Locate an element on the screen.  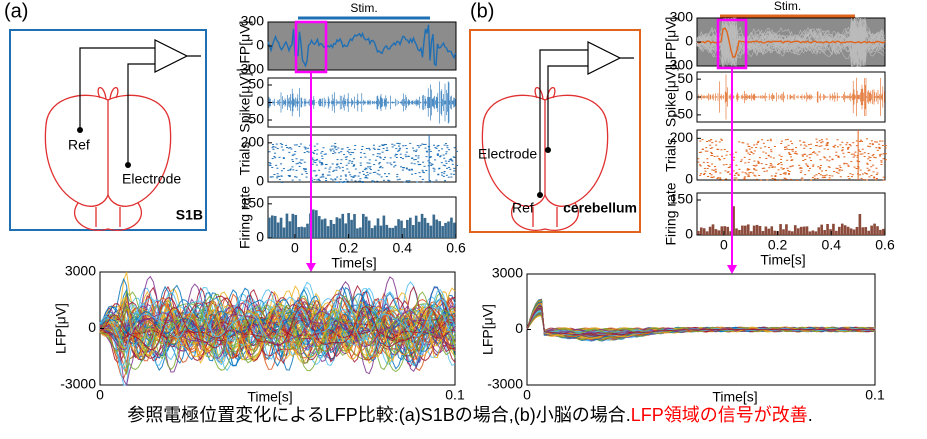
stim-label: Stim. is located at coordinates (363, 8).